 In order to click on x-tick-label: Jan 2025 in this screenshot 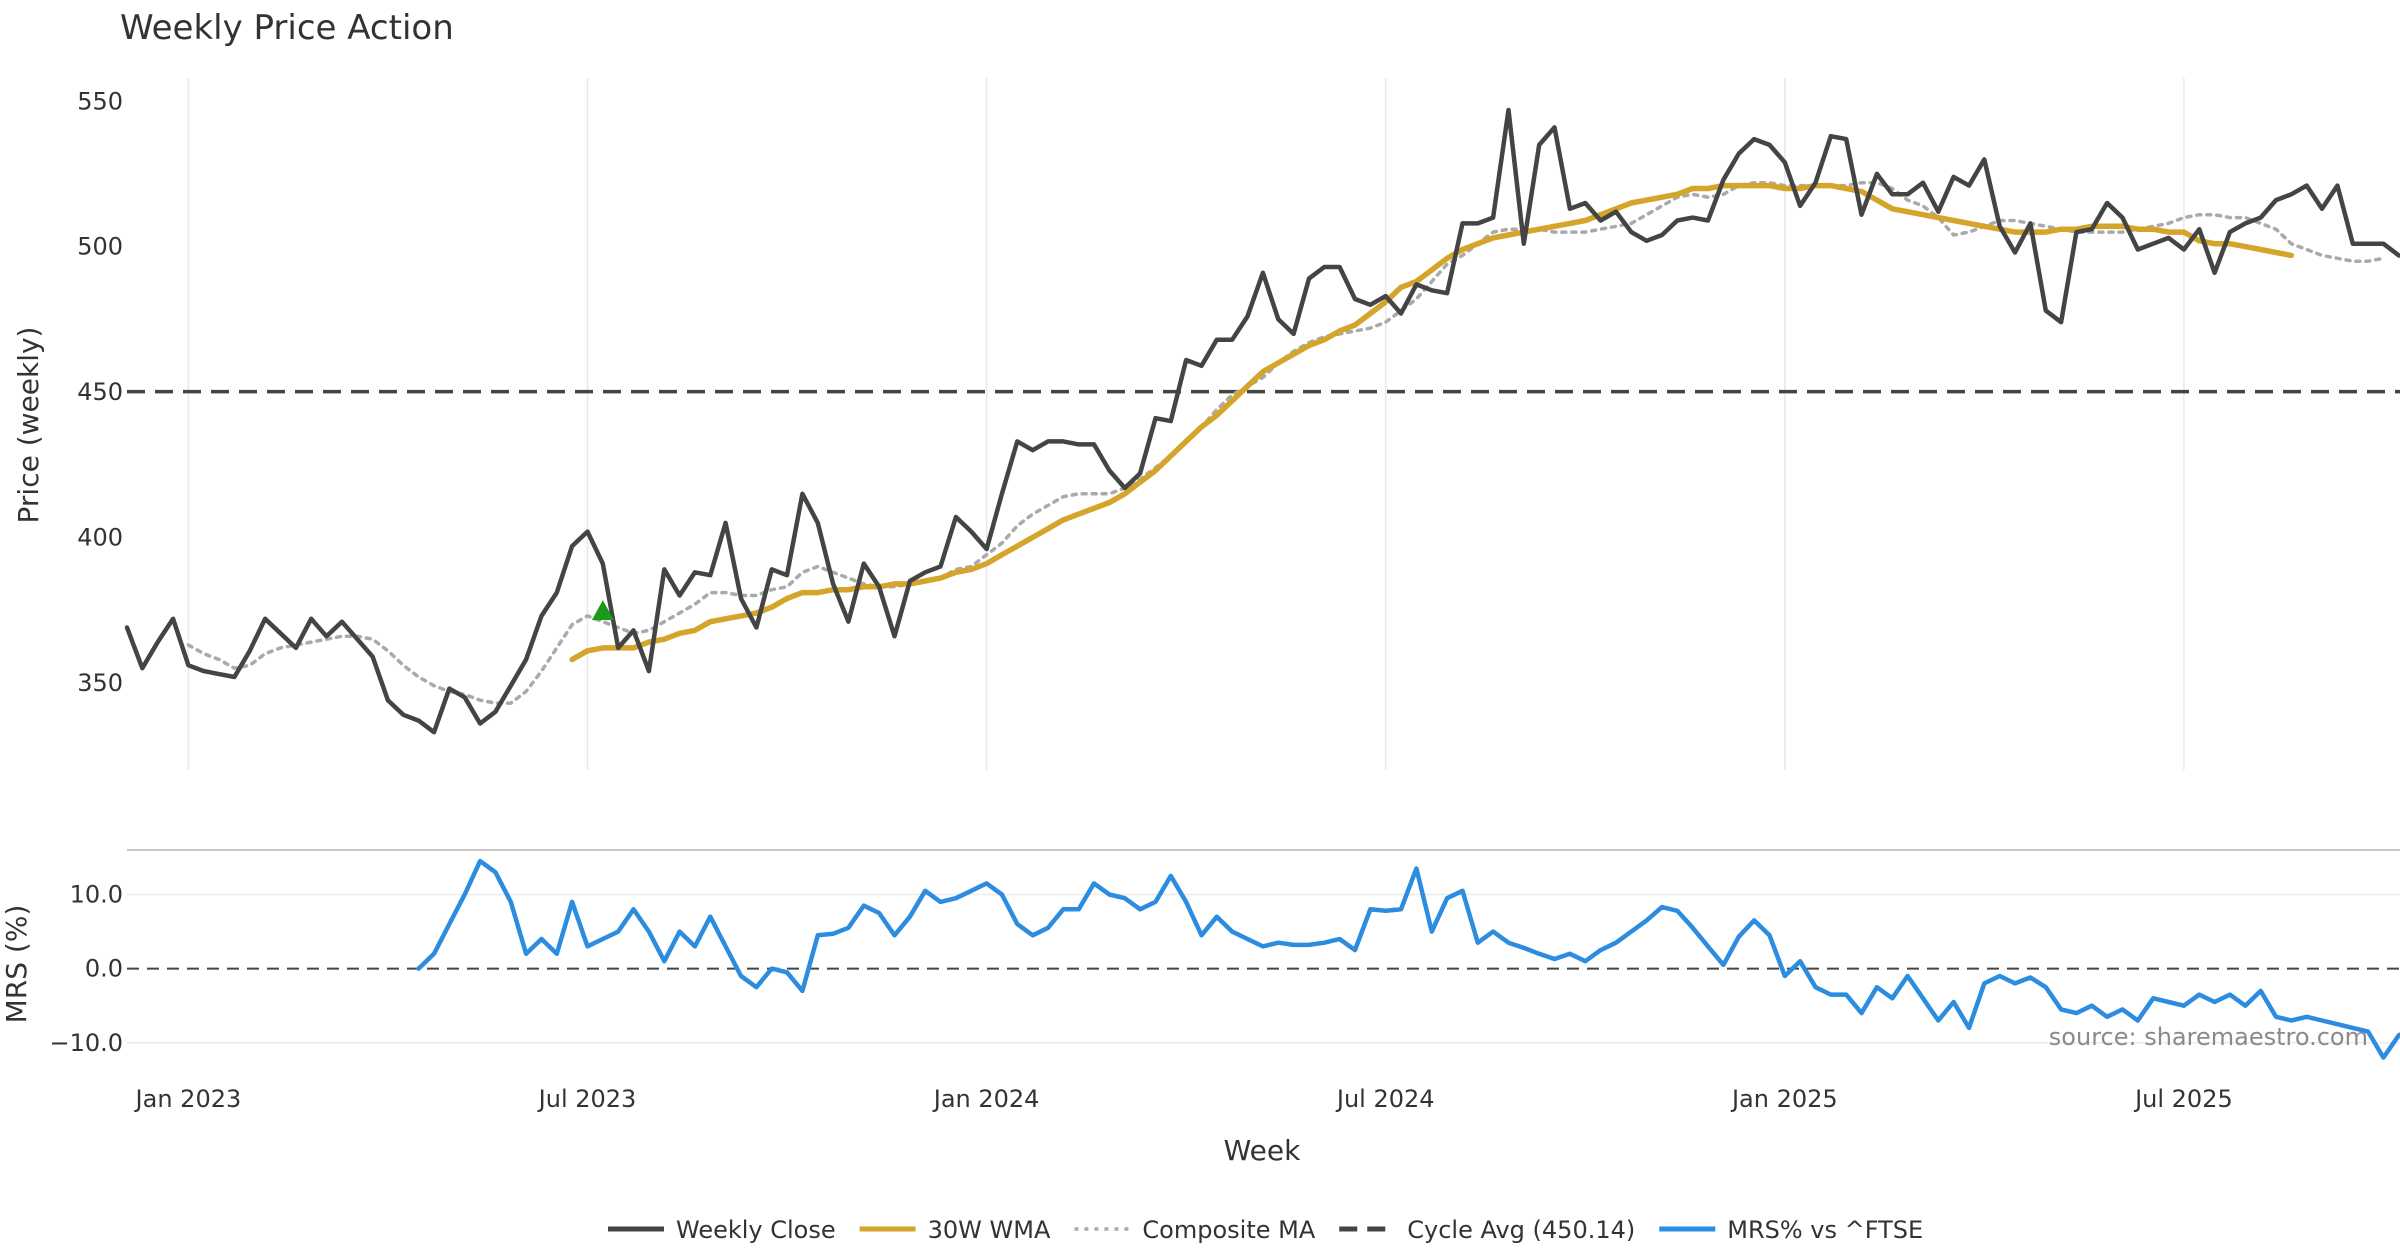, I will do `click(1784, 1099)`.